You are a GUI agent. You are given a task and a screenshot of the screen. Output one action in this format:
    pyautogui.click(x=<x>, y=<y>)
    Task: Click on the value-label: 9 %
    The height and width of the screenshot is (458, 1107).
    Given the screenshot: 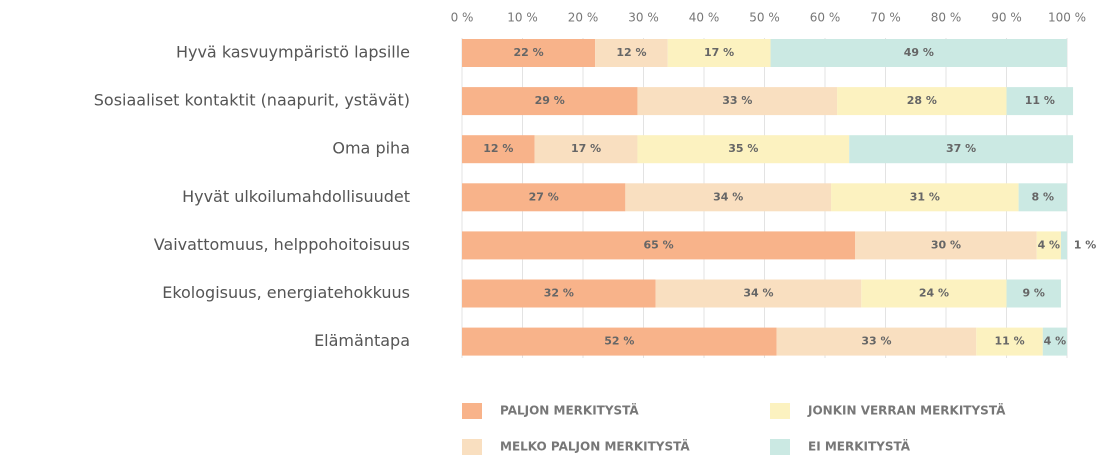 What is the action you would take?
    pyautogui.click(x=1033, y=293)
    